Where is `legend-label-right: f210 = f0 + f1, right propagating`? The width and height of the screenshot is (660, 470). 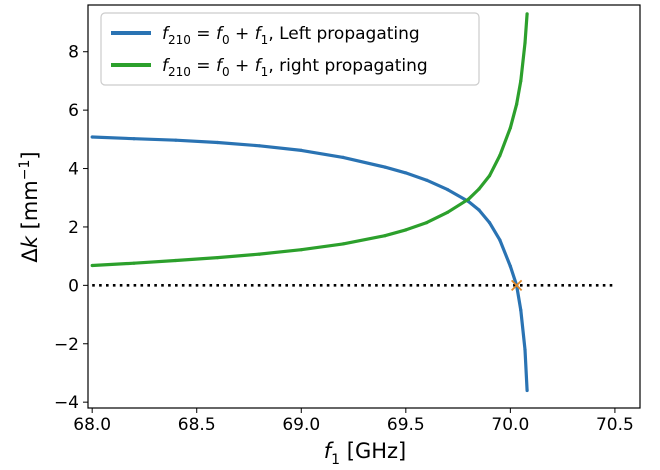 legend-label-right: f210 = f0 + f1, right propagating is located at coordinates (295, 67).